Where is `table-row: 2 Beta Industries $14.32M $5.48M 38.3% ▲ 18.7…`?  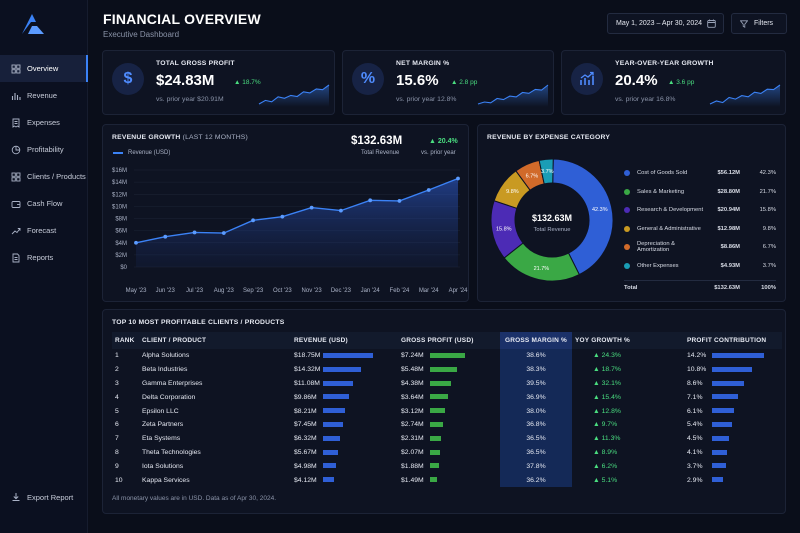 table-row: 2 Beta Industries $14.32M $5.48M 38.3% ▲ 18.7… is located at coordinates (447, 369).